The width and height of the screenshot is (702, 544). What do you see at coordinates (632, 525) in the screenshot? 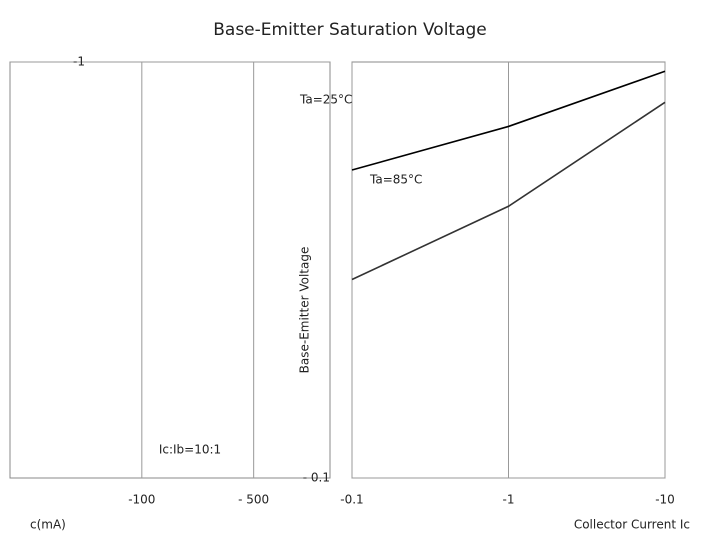
I see `x-axis-label: Collector Current Ic` at bounding box center [632, 525].